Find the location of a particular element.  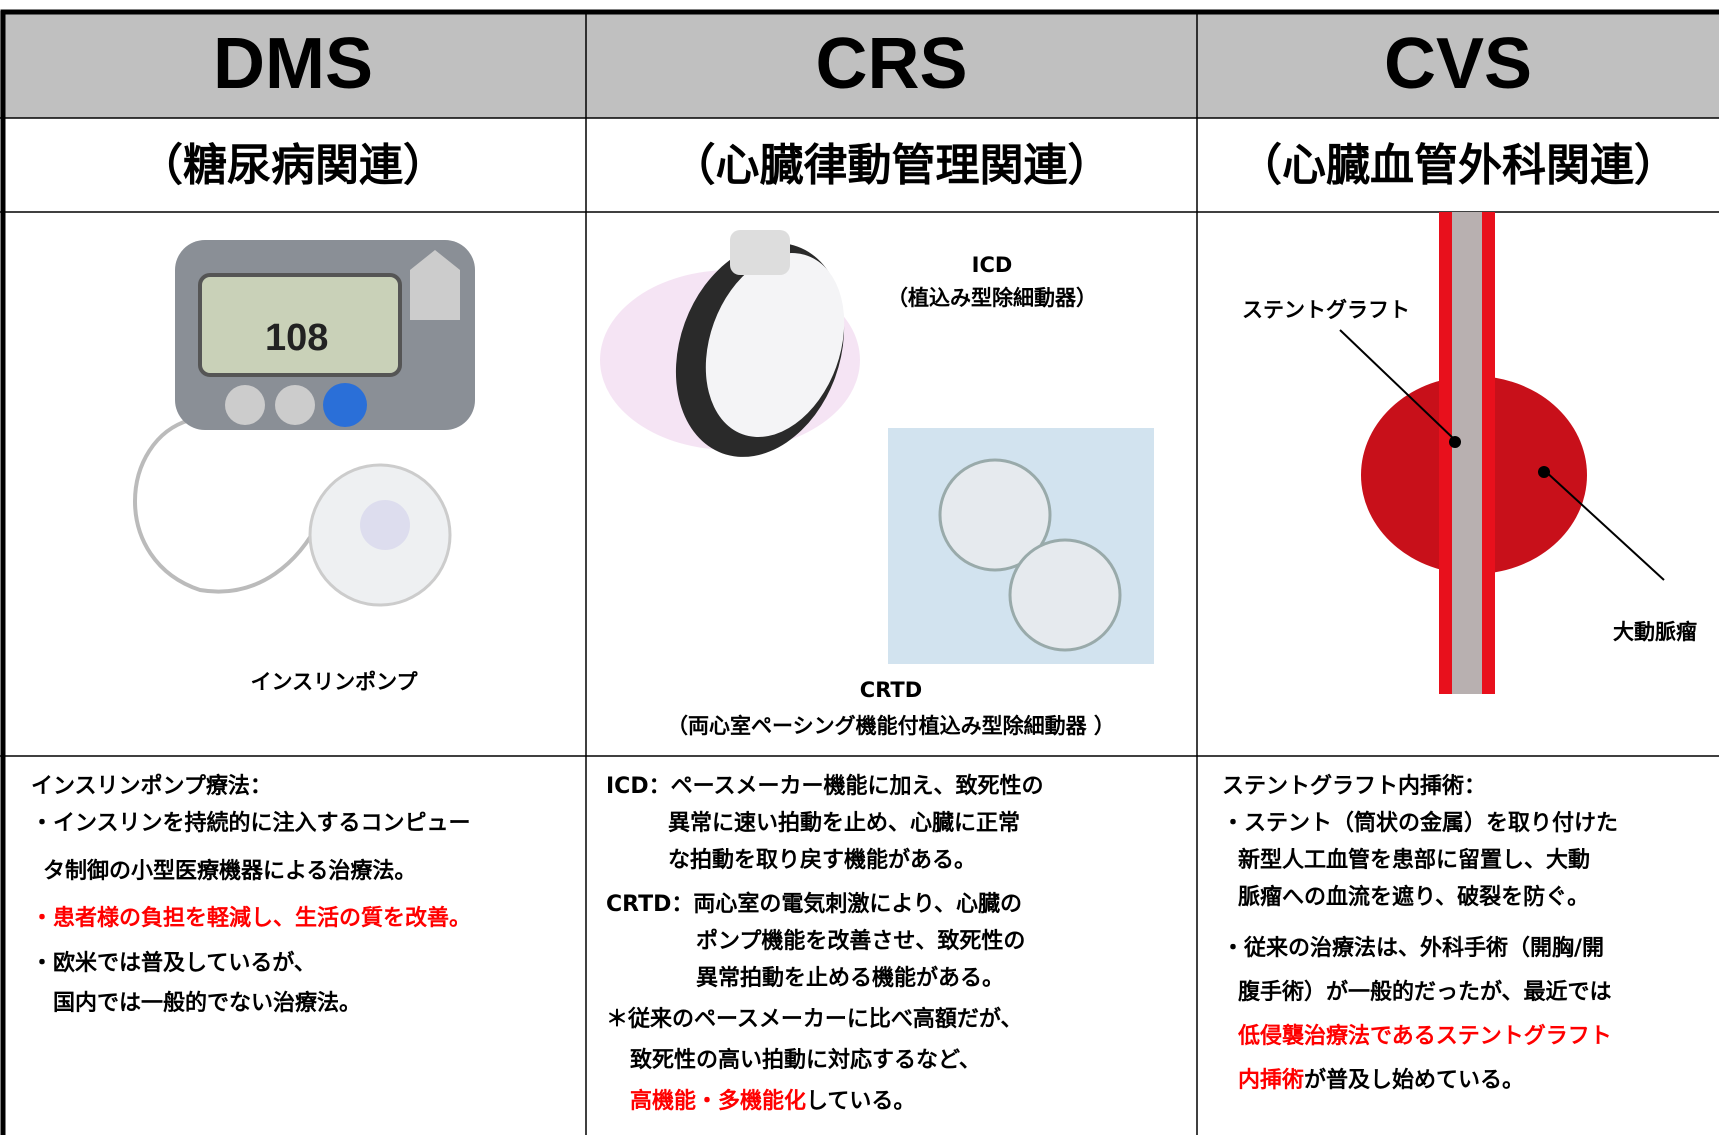

description-line: 高機能・多機能化している。 is located at coordinates (772, 1102).